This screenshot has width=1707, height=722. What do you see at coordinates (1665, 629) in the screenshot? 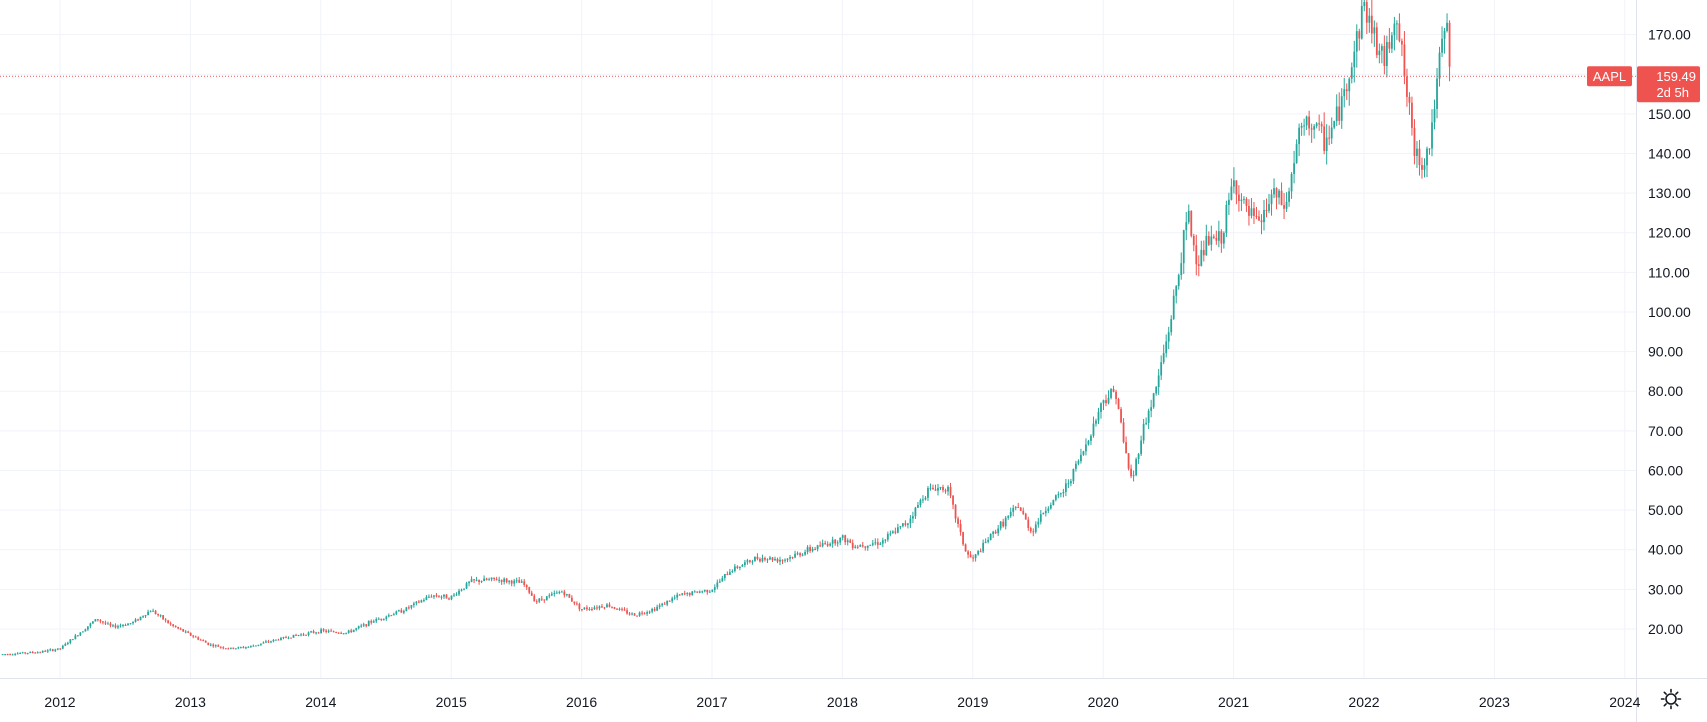
I see `y-tick-label: 20.00` at bounding box center [1665, 629].